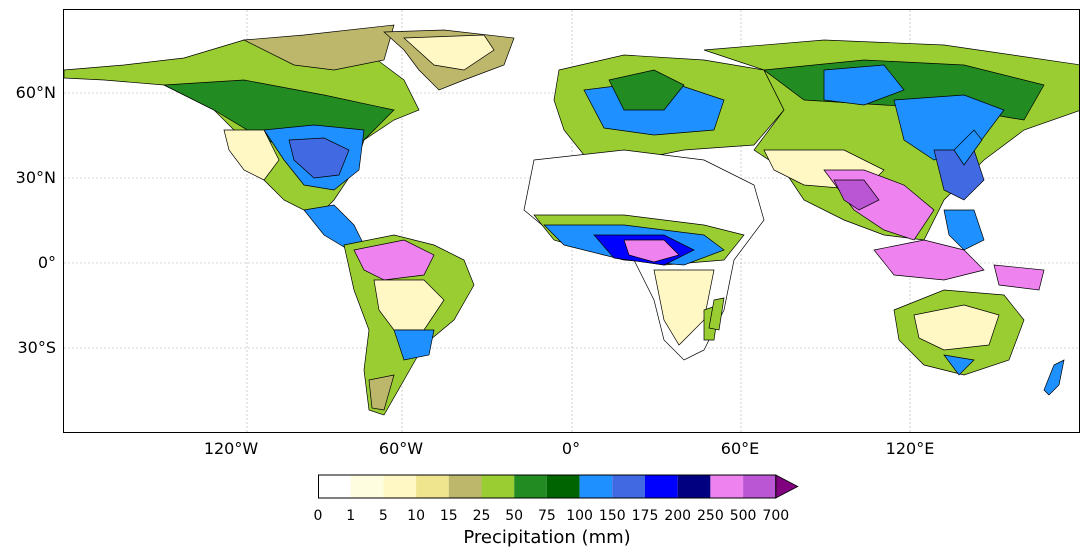  I want to click on lat-label-0: 0°, so click(46, 262).